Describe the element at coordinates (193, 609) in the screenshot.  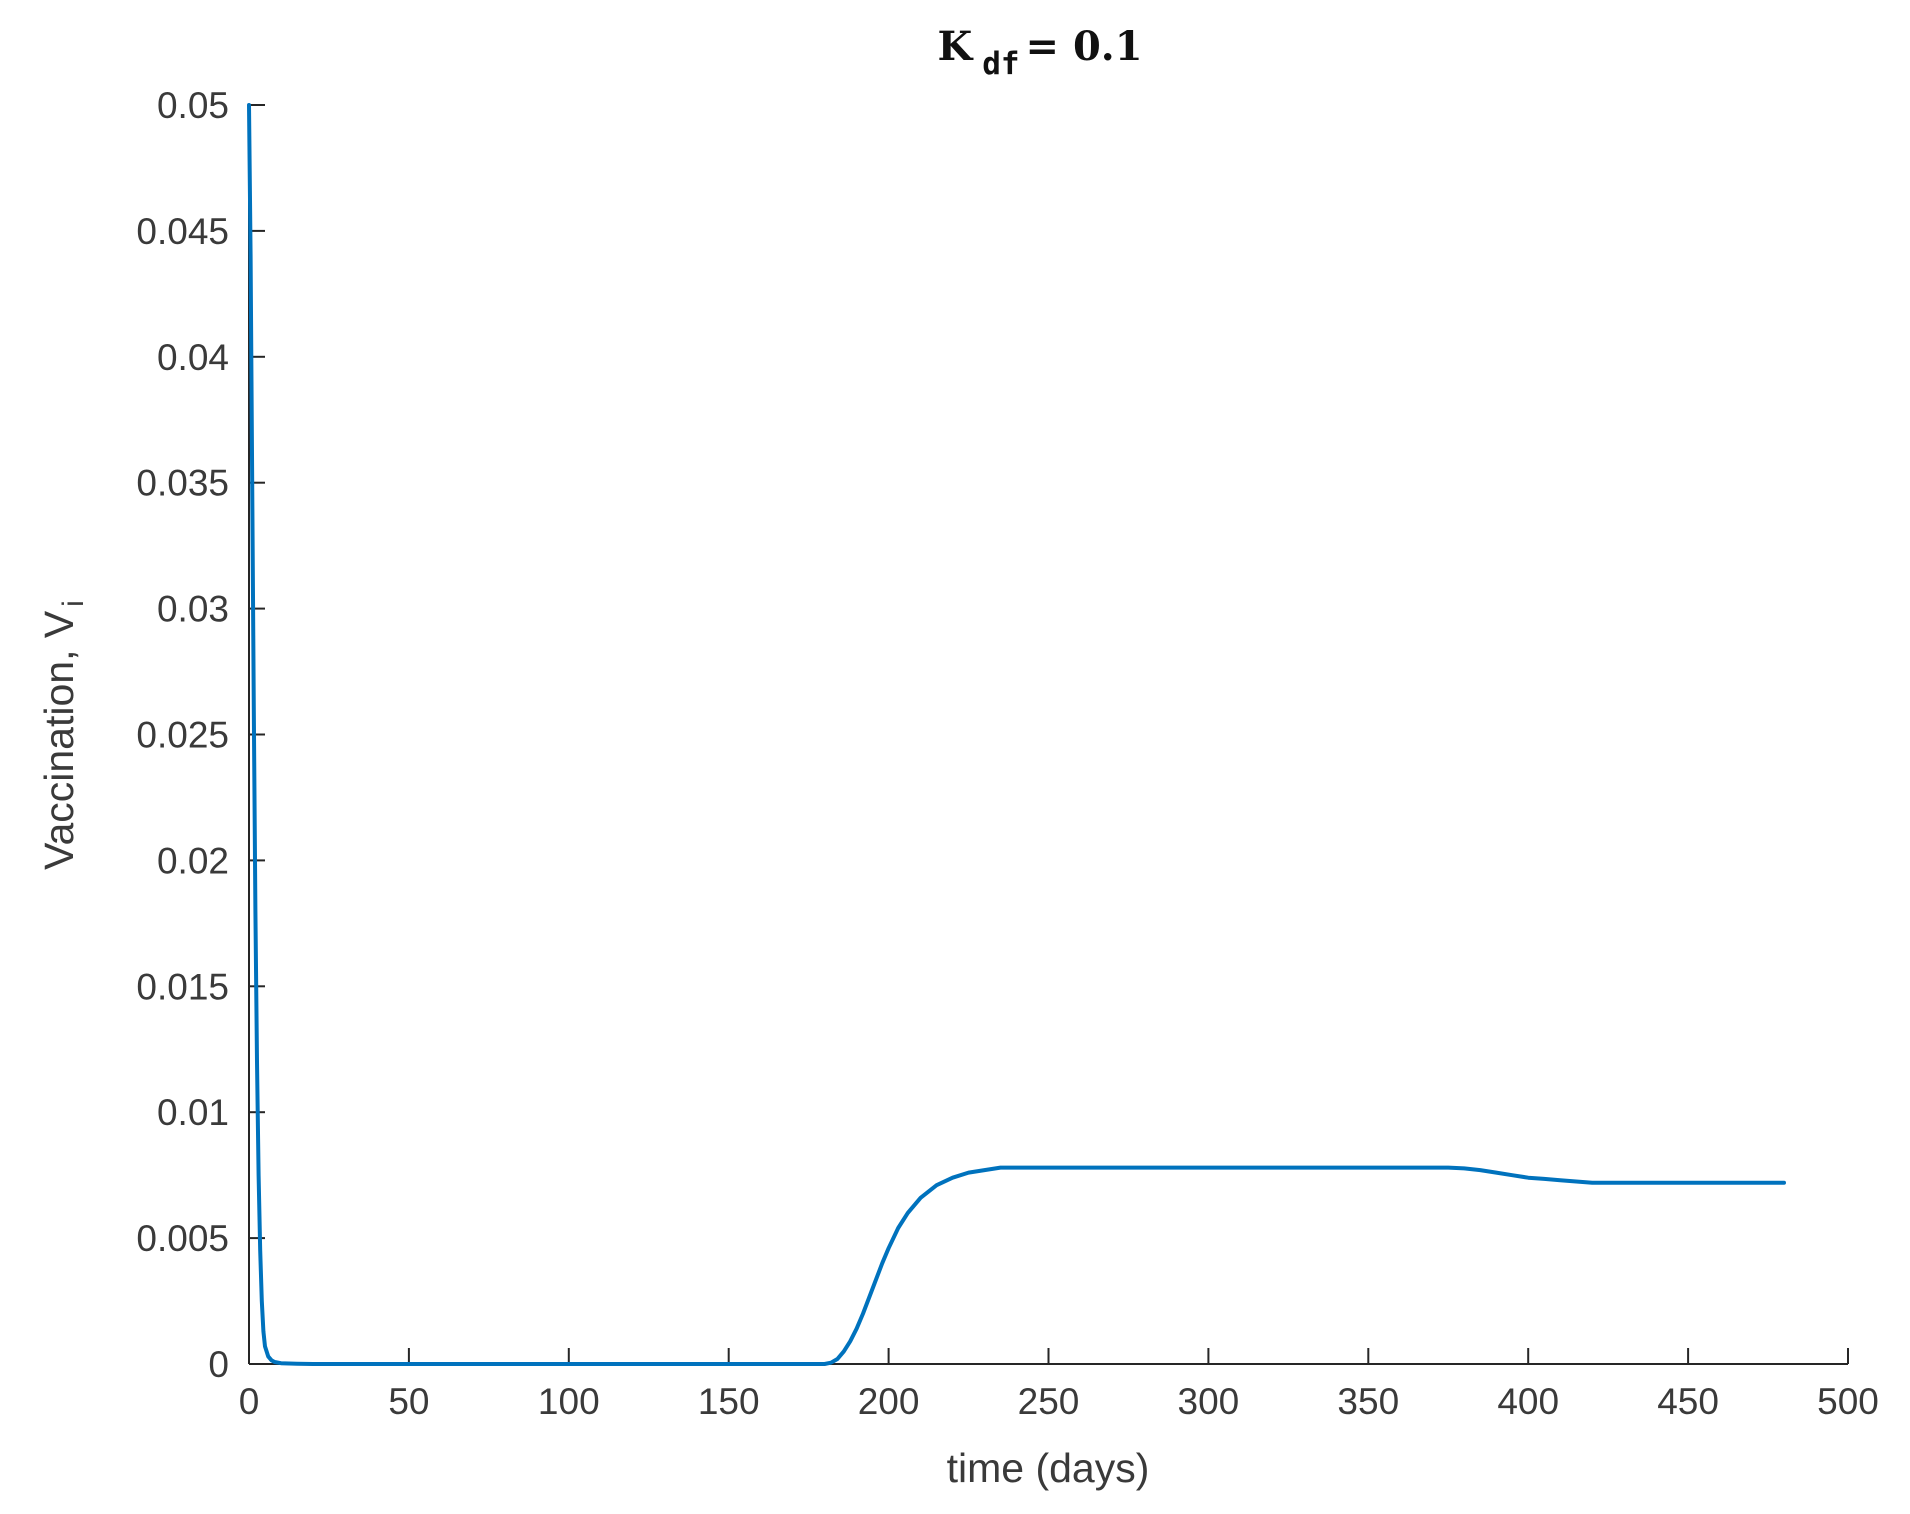
I see `y-tick-label: 0.03` at that location.